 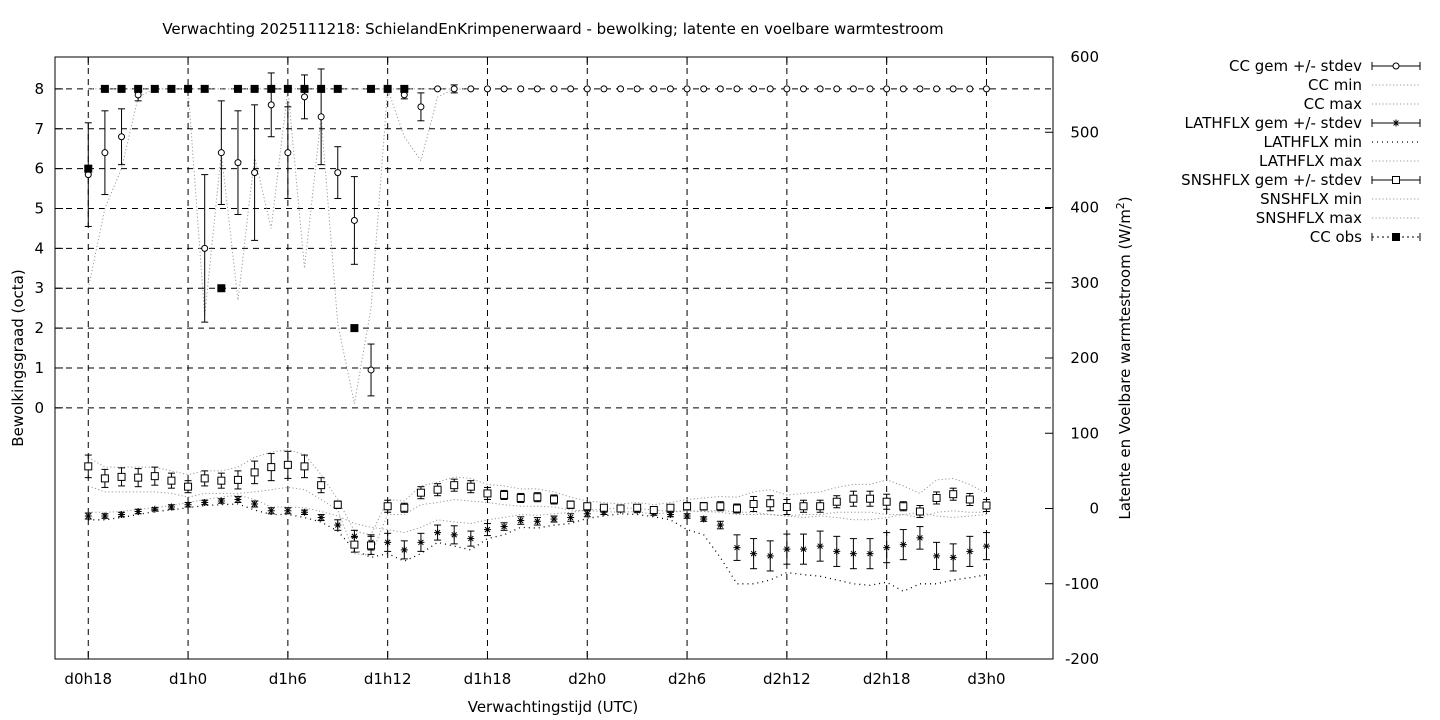 What do you see at coordinates (39, 328) in the screenshot?
I see `y-tick-label-left: 2` at bounding box center [39, 328].